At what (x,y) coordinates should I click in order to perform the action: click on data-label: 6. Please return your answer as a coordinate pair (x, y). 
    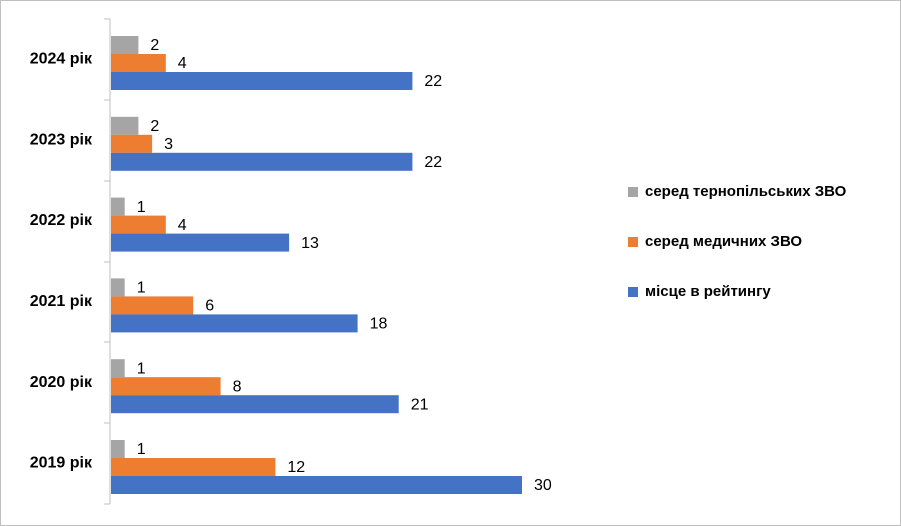
    Looking at the image, I should click on (209, 306).